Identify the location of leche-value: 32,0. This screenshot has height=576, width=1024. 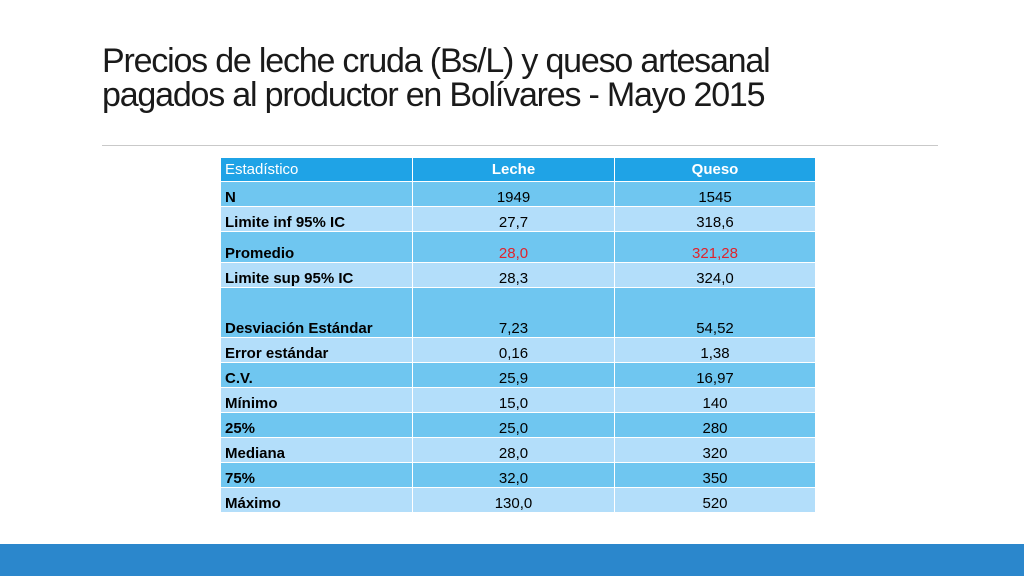
(513, 475).